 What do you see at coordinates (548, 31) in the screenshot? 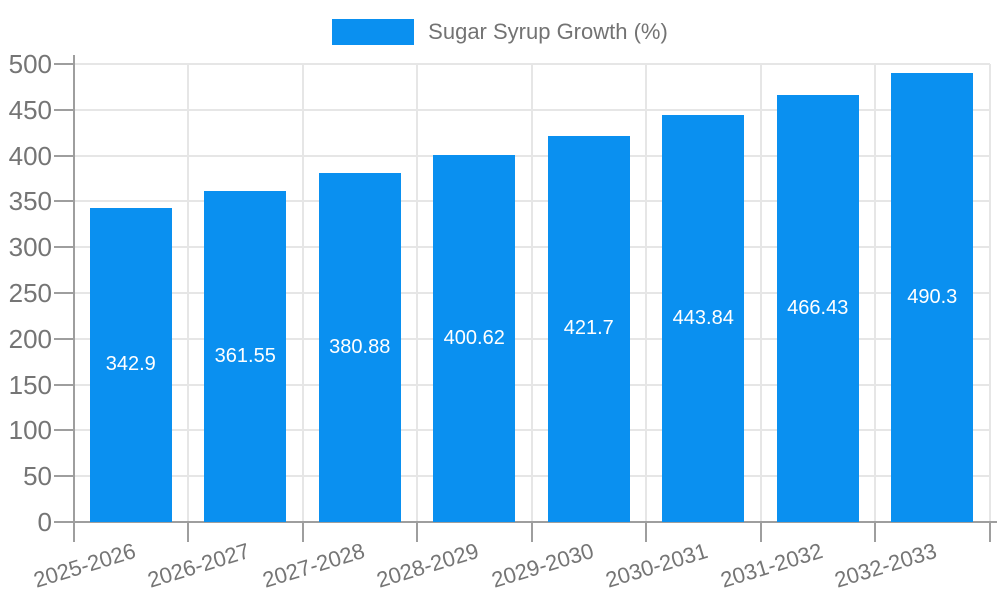
I see `legend-label: Sugar Syrup Growth (%)` at bounding box center [548, 31].